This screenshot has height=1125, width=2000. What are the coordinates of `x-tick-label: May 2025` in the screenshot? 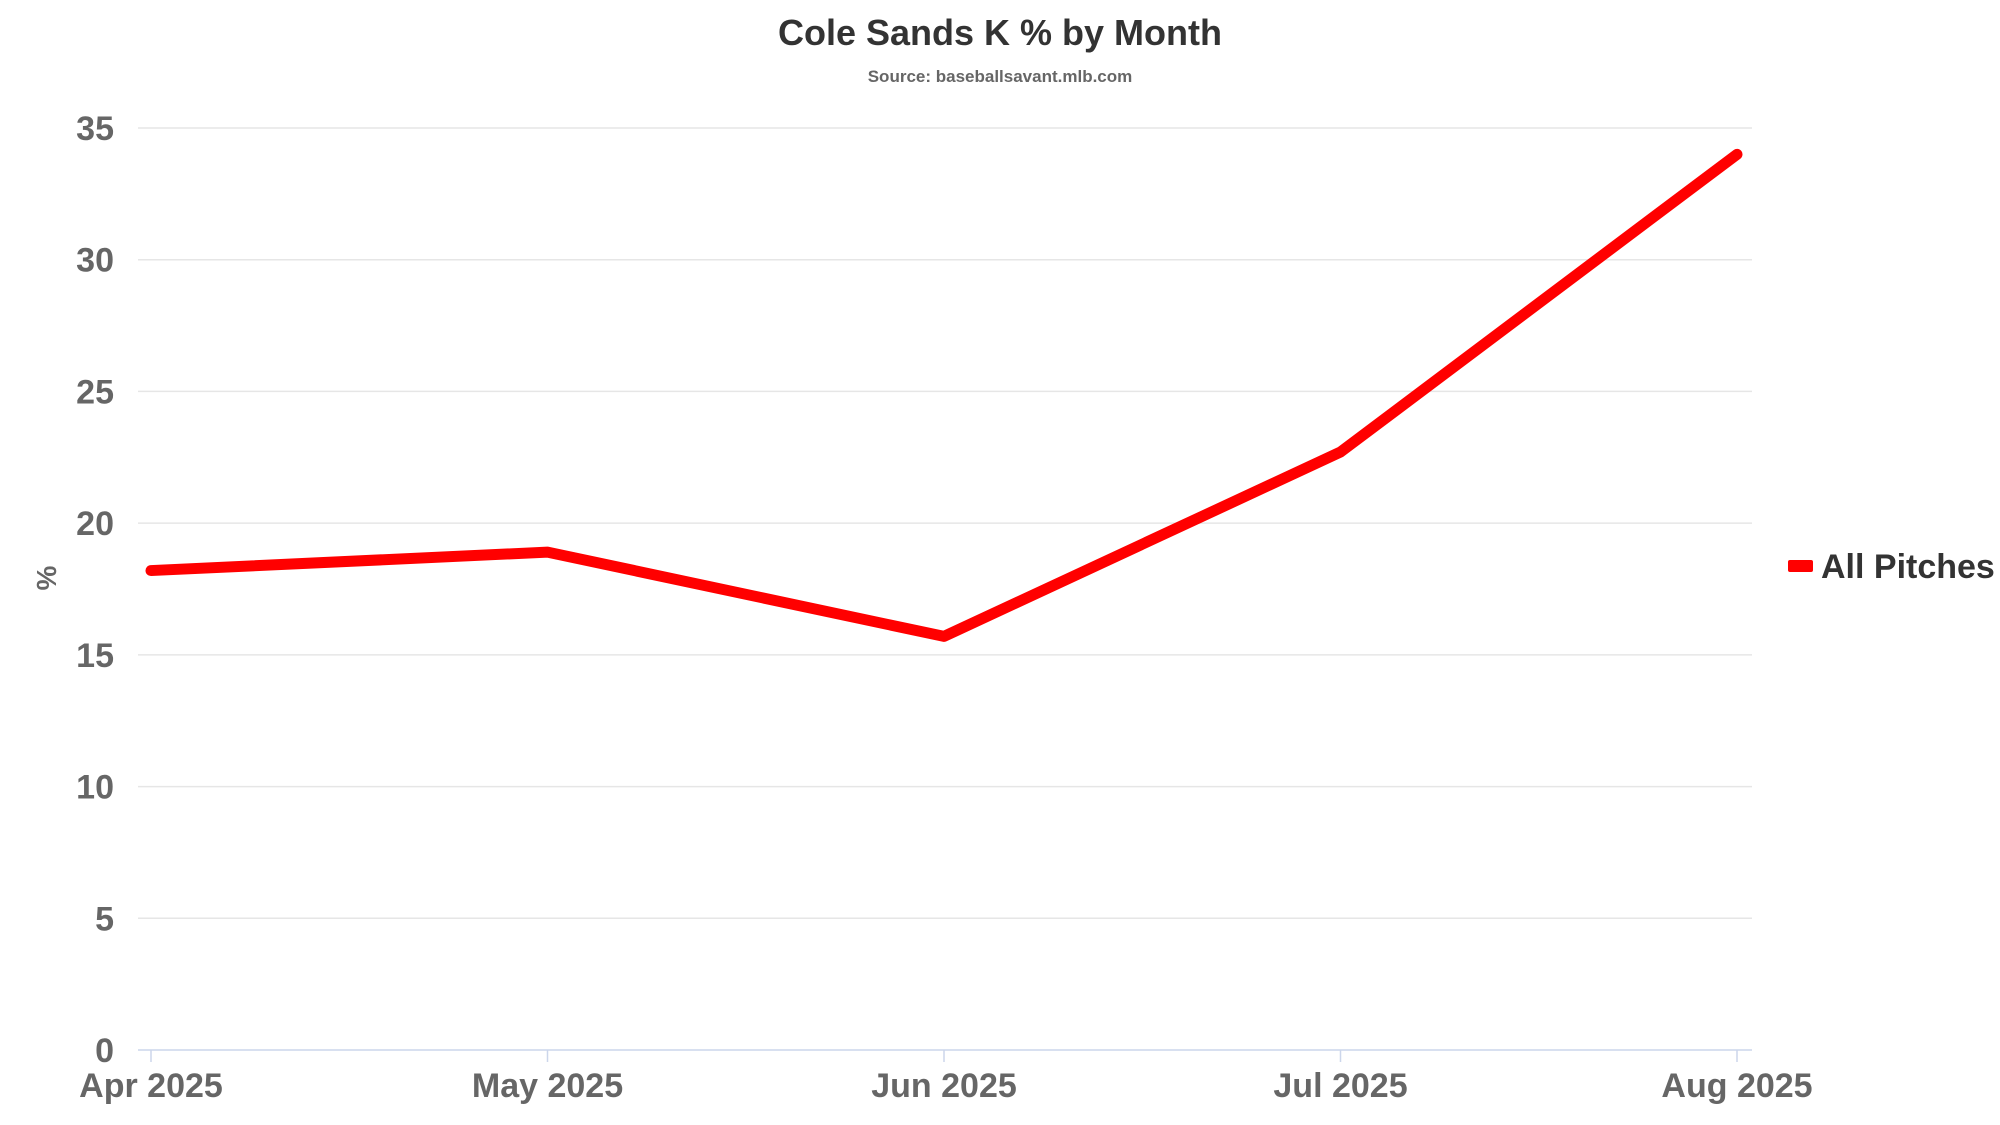 It's located at (547, 1086).